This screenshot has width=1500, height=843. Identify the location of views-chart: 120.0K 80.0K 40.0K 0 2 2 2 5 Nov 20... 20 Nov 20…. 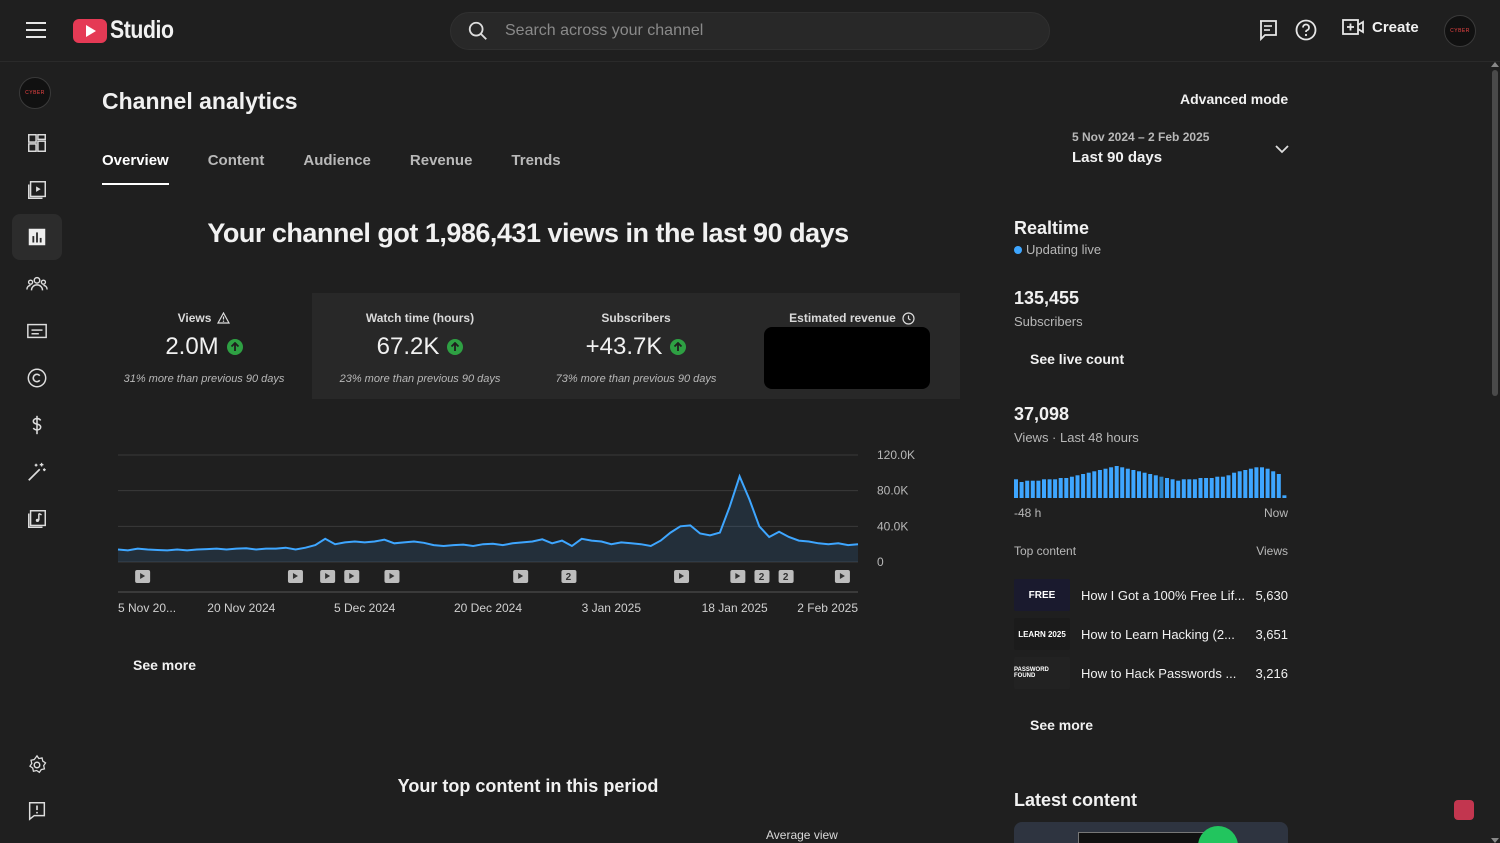
(528, 532).